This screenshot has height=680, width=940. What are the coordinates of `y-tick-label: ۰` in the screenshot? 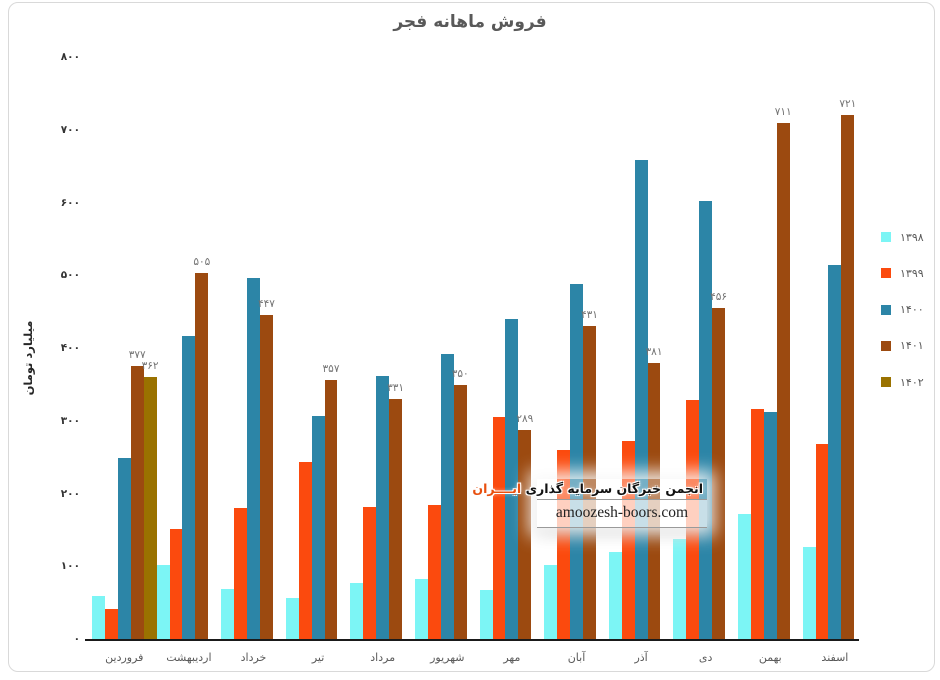 It's located at (76, 639).